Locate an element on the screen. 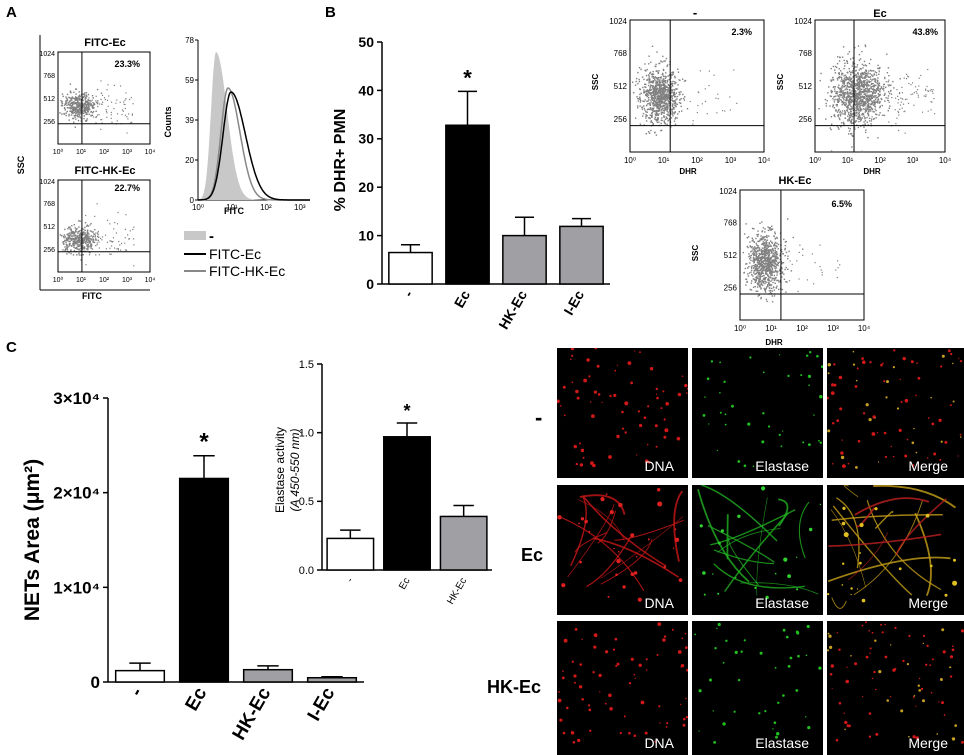 The width and height of the screenshot is (964, 755). category-label: HK-Ec is located at coordinates (512, 309).